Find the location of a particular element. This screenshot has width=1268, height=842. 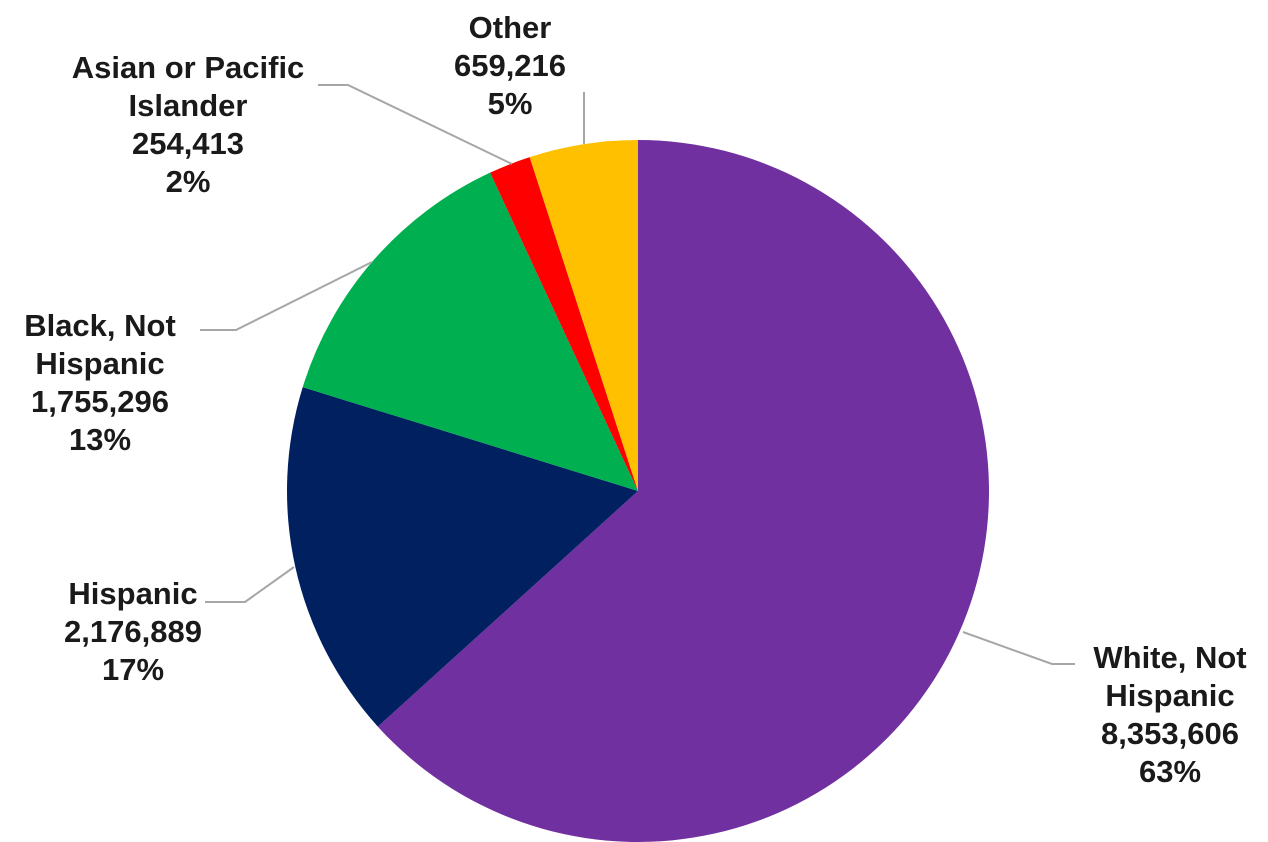

data-label: Other 659,216 5% is located at coordinates (510, 65).